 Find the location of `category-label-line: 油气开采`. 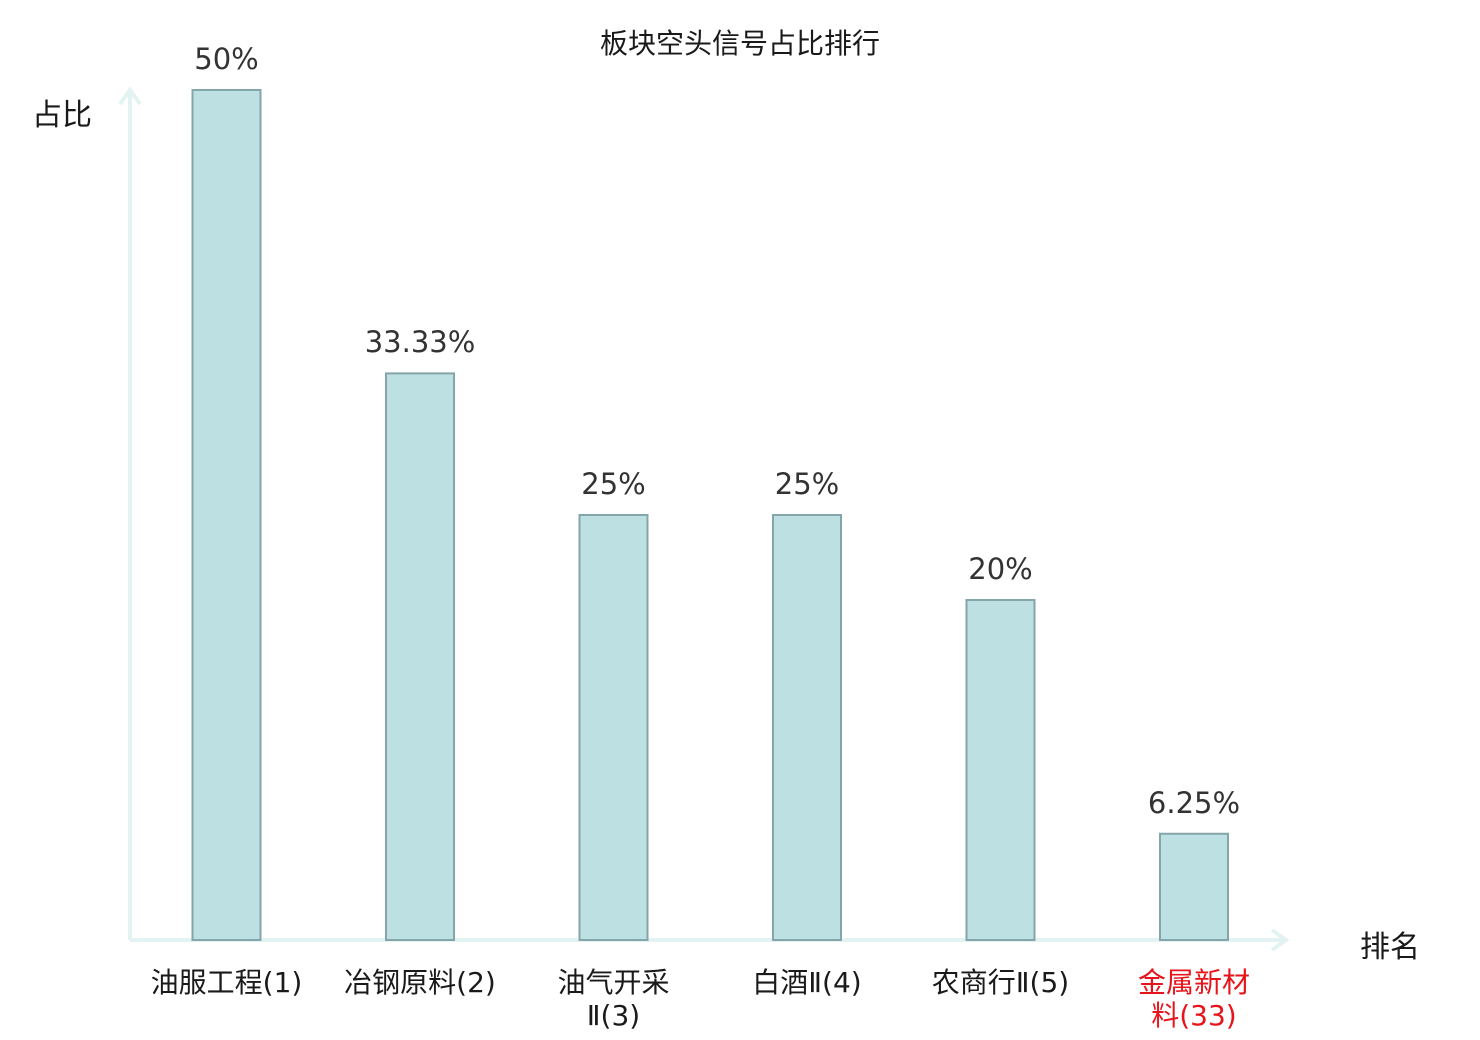

category-label-line: 油气开采 is located at coordinates (613, 982).